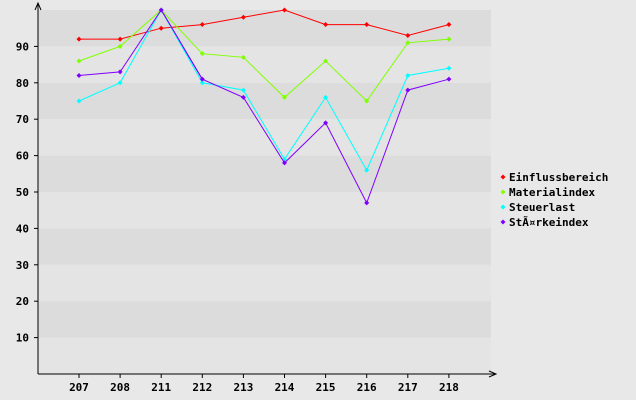  Describe the element at coordinates (22, 265) in the screenshot. I see `y-tick-label: 30` at that location.